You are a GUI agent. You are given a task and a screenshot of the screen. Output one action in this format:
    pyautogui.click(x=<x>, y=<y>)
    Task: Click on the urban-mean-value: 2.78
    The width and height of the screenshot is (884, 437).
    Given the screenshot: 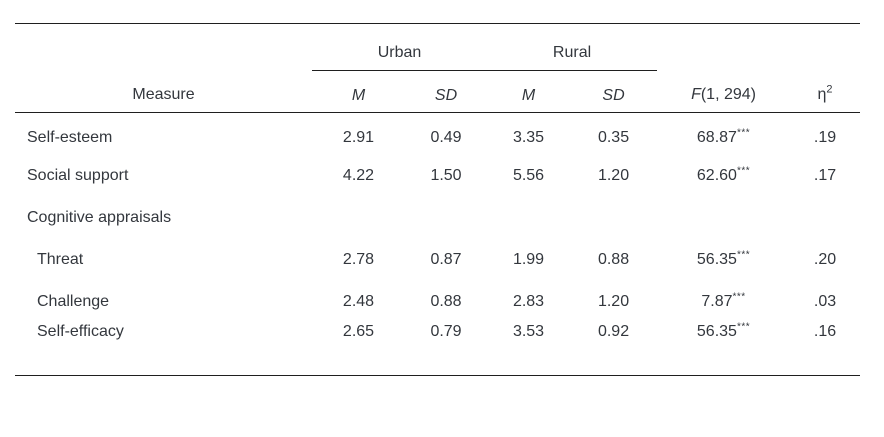 What is the action you would take?
    pyautogui.click(x=358, y=259)
    